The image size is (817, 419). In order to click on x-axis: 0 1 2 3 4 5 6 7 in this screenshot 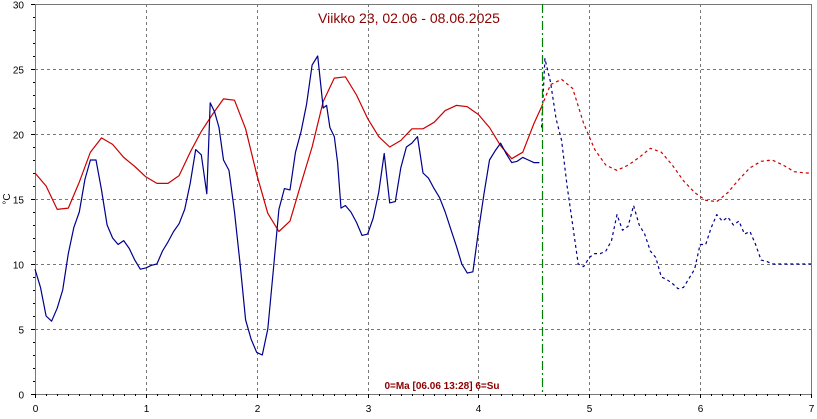, I will do `click(424, 404)`.